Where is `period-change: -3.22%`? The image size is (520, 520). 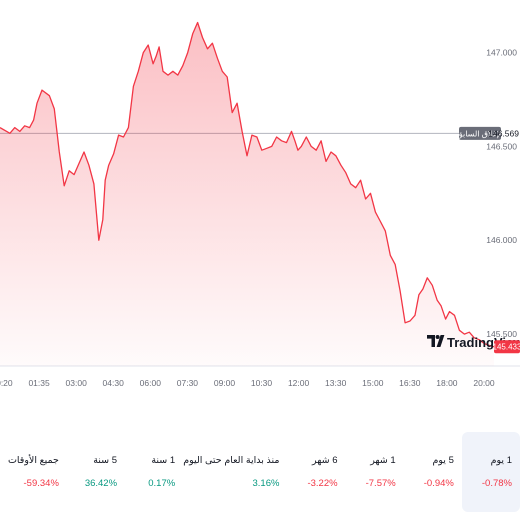
period-change: -3.22% is located at coordinates (322, 483).